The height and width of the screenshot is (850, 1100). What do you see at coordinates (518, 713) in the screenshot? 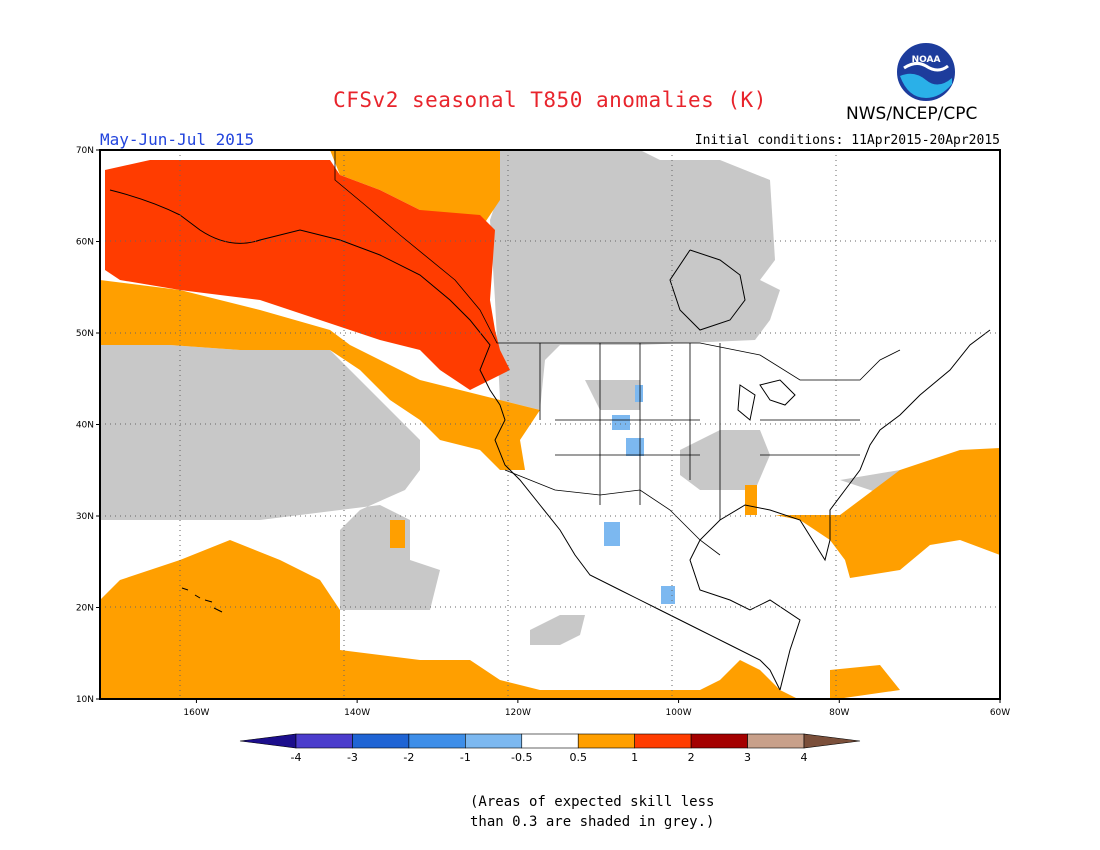
I see `lon-label-120W: 120W` at bounding box center [518, 713].